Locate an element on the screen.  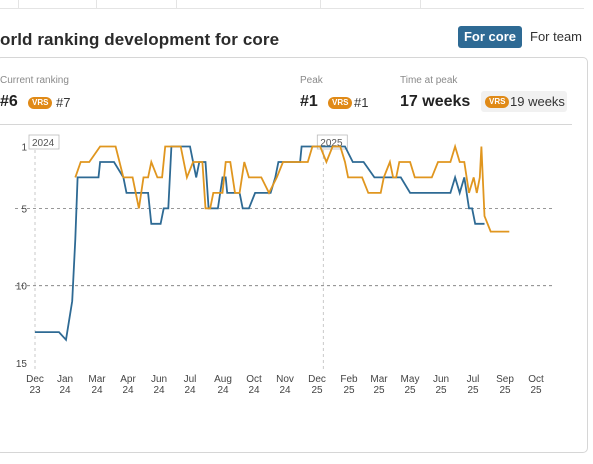
current-ranking-value: #6 is located at coordinates (9, 101).